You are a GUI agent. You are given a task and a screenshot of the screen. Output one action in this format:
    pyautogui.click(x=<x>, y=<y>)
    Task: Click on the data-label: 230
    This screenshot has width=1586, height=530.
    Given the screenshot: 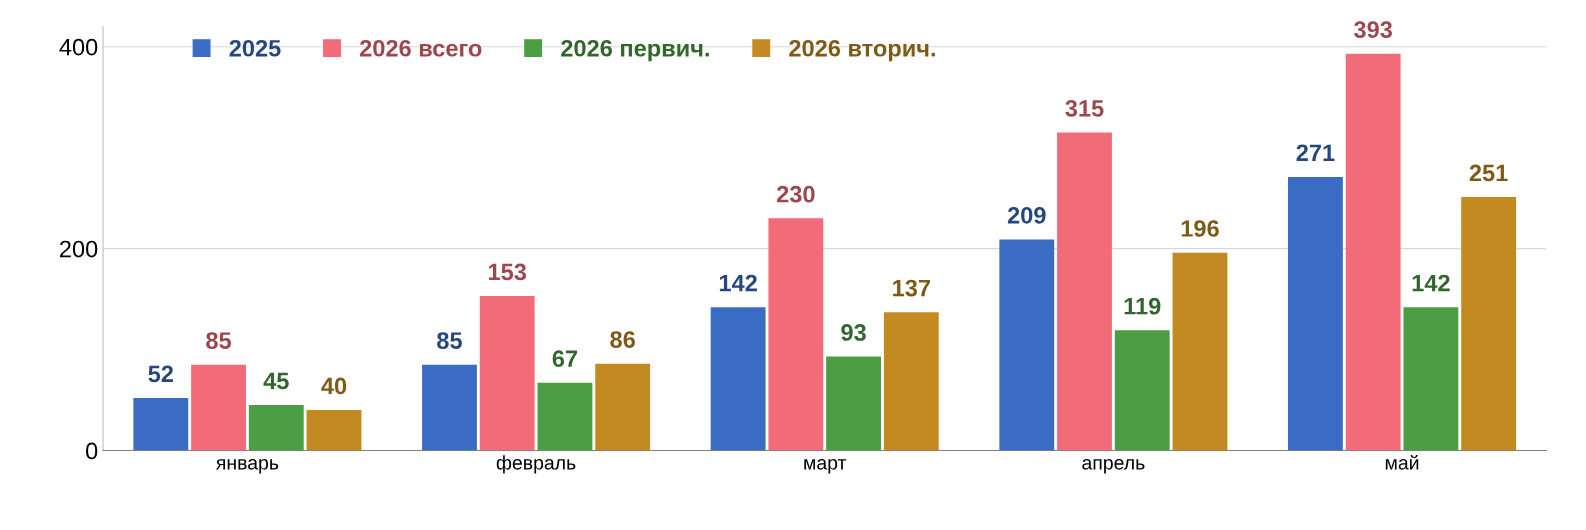 What is the action you would take?
    pyautogui.click(x=795, y=194)
    